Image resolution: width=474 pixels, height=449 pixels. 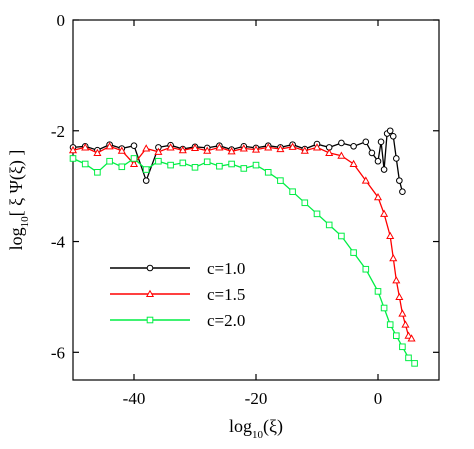 I want to click on x-tick-label: -40, so click(x=134, y=398).